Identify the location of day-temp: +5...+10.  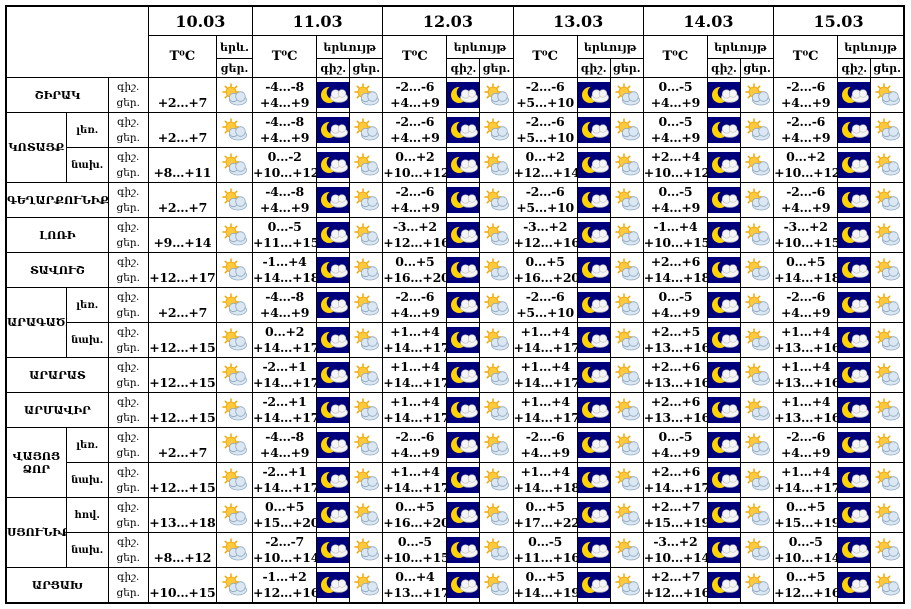
(545, 103).